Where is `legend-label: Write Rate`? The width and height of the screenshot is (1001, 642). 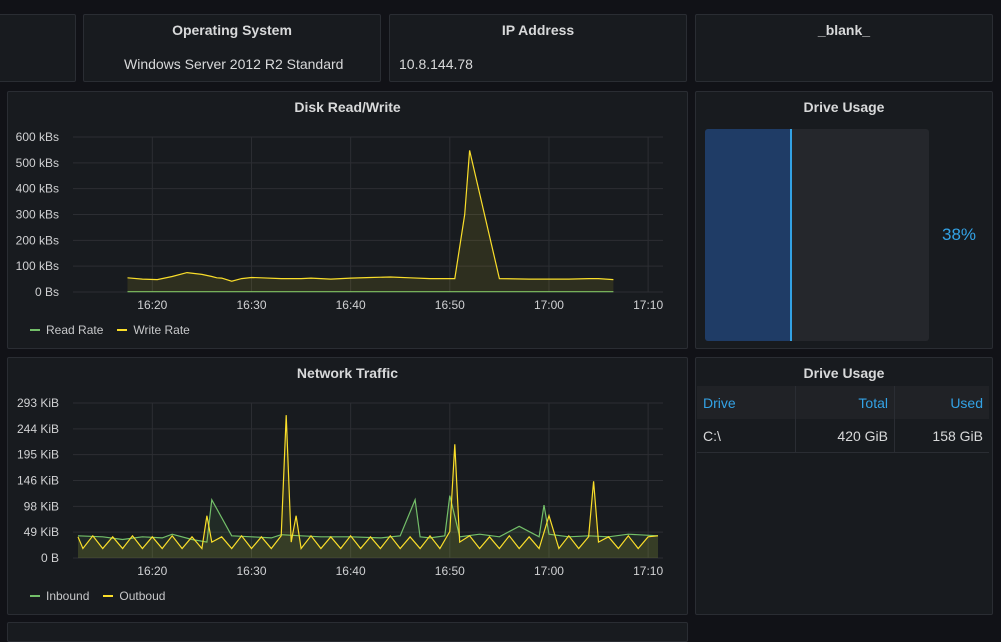
legend-label: Write Rate is located at coordinates (161, 330).